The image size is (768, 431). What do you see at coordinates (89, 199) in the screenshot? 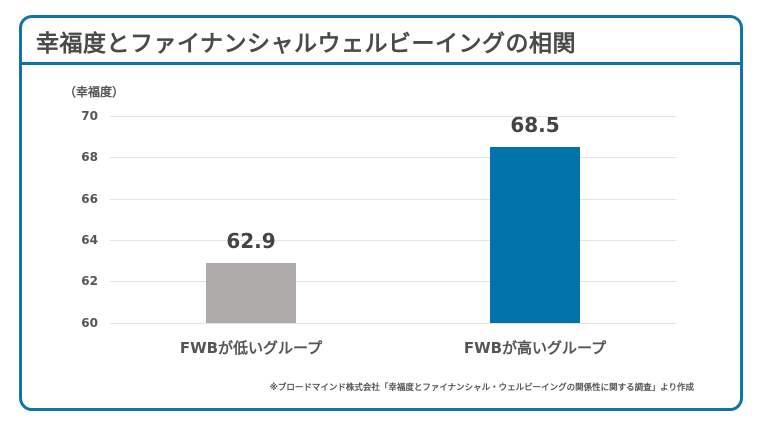
I see `y-tick: 66` at bounding box center [89, 199].